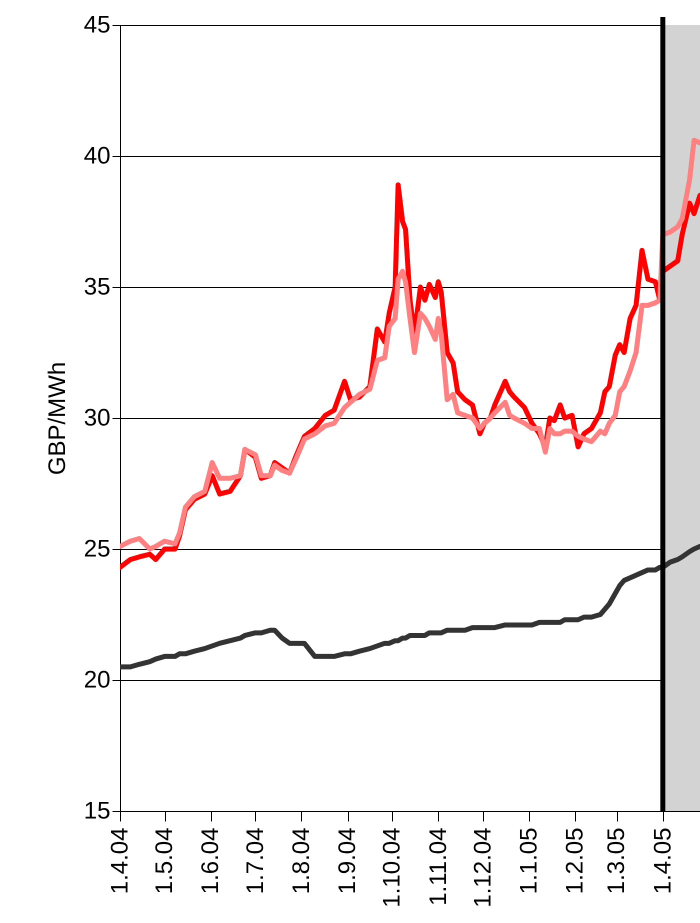 This screenshot has width=700, height=923. What do you see at coordinates (616, 861) in the screenshot?
I see `x-tick-label: 1.3.05` at bounding box center [616, 861].